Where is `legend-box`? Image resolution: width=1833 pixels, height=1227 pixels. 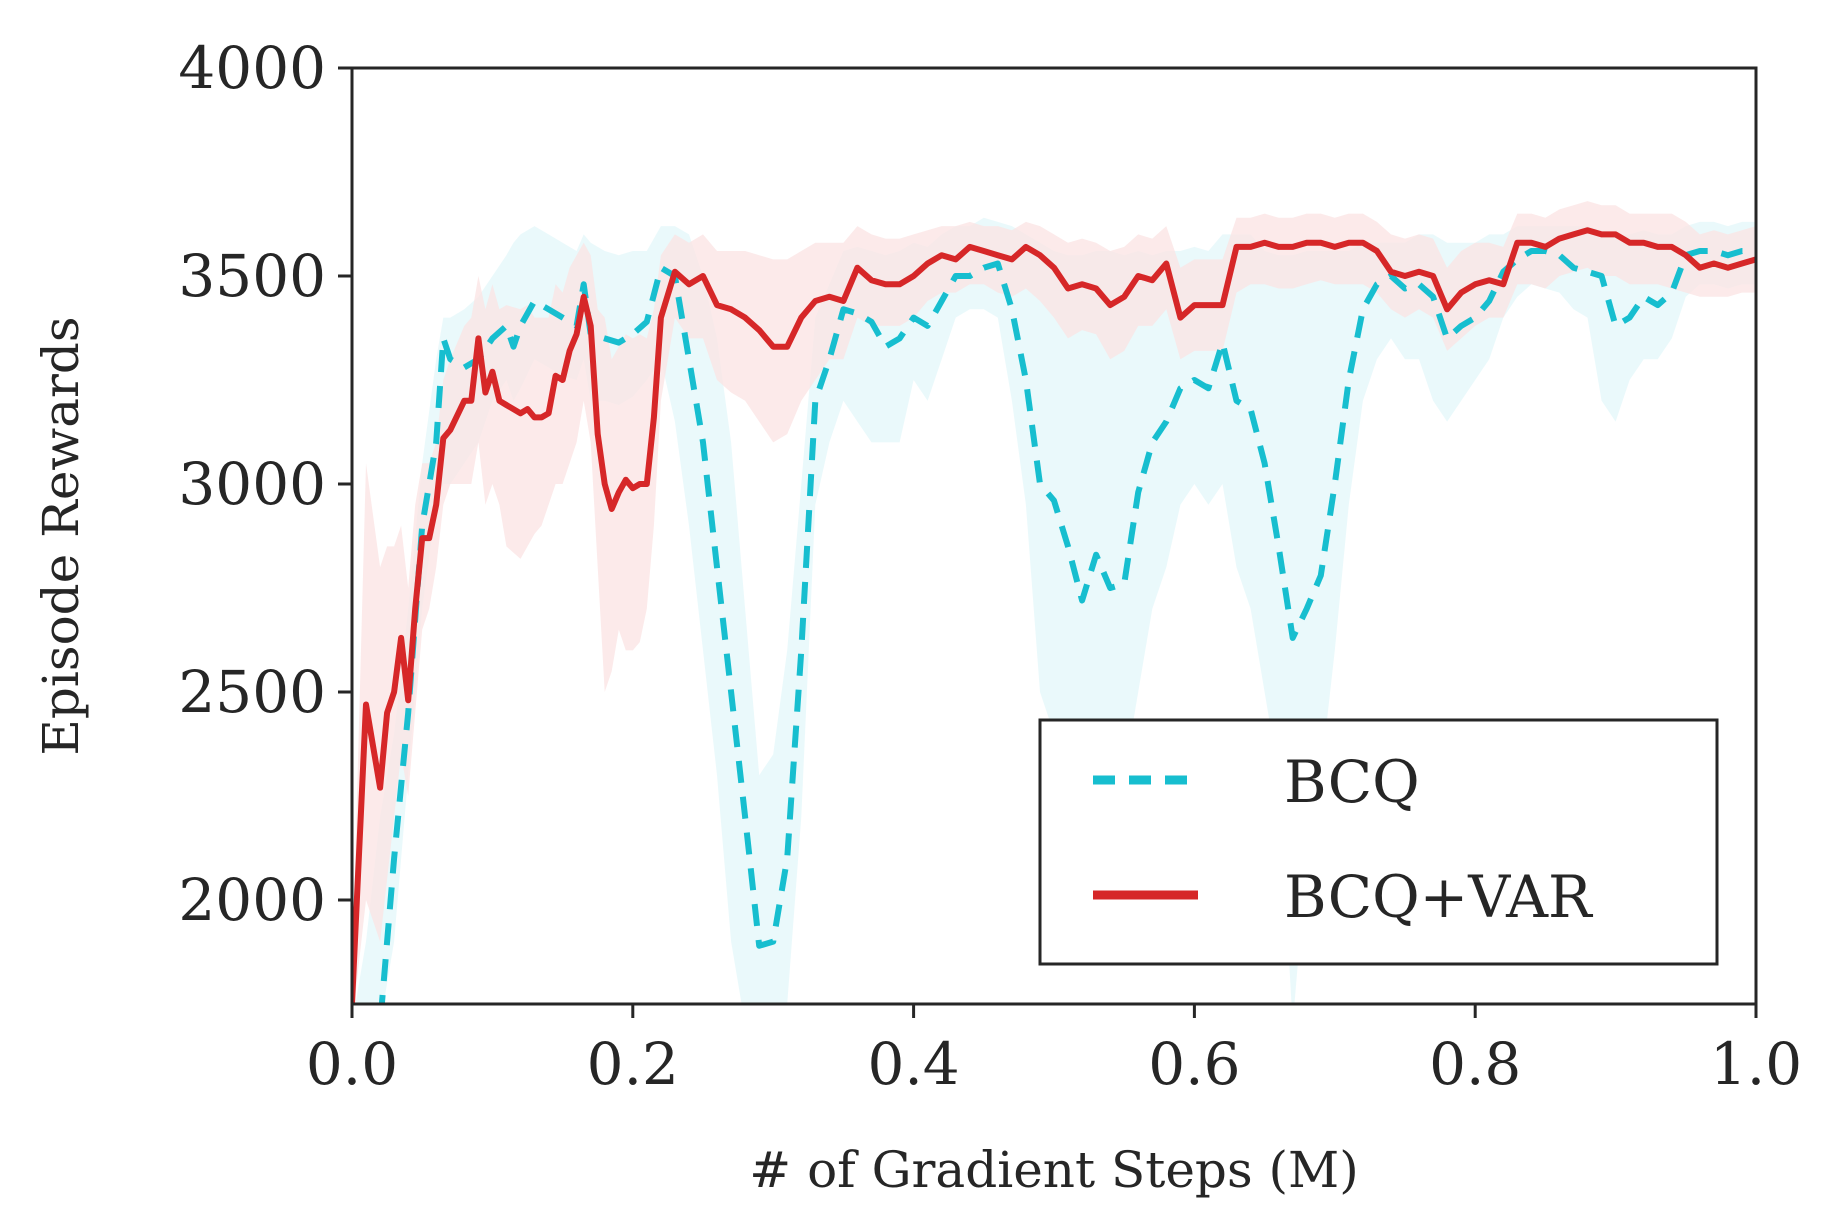 legend-box is located at coordinates (1378, 842).